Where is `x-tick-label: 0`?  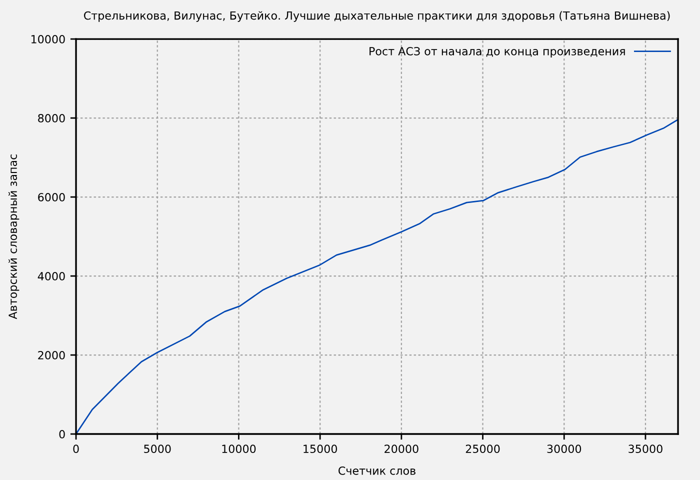 x-tick-label: 0 is located at coordinates (76, 449).